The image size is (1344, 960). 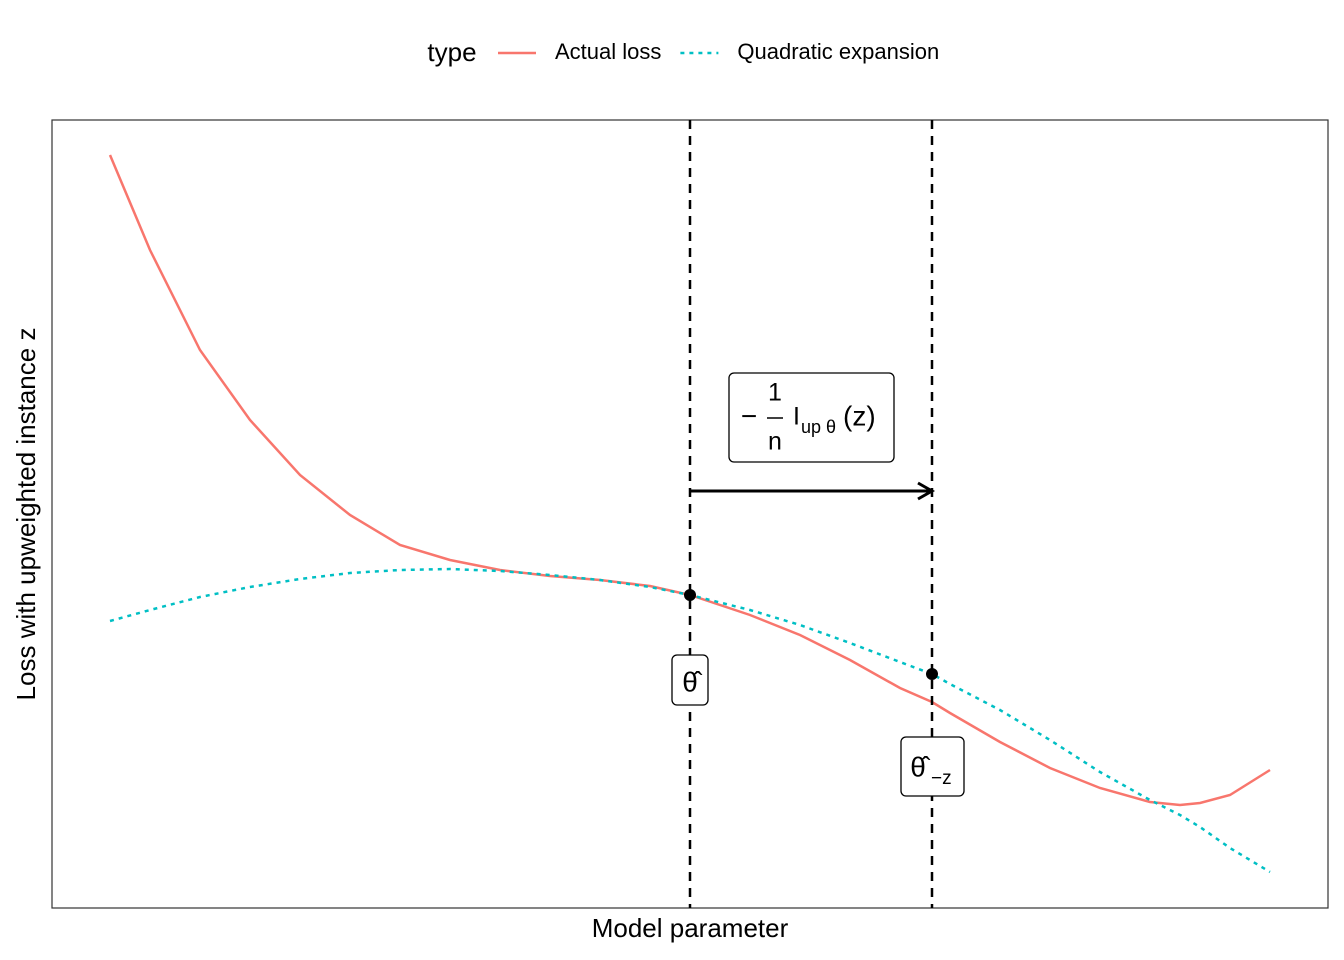 I want to click on legend-label: Quadratic expansion, so click(x=838, y=51).